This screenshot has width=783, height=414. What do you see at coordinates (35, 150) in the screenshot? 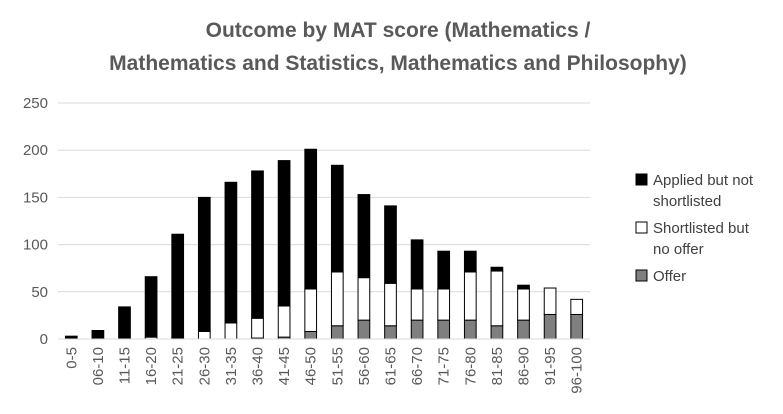
I see `y-tick-label: 200` at bounding box center [35, 150].